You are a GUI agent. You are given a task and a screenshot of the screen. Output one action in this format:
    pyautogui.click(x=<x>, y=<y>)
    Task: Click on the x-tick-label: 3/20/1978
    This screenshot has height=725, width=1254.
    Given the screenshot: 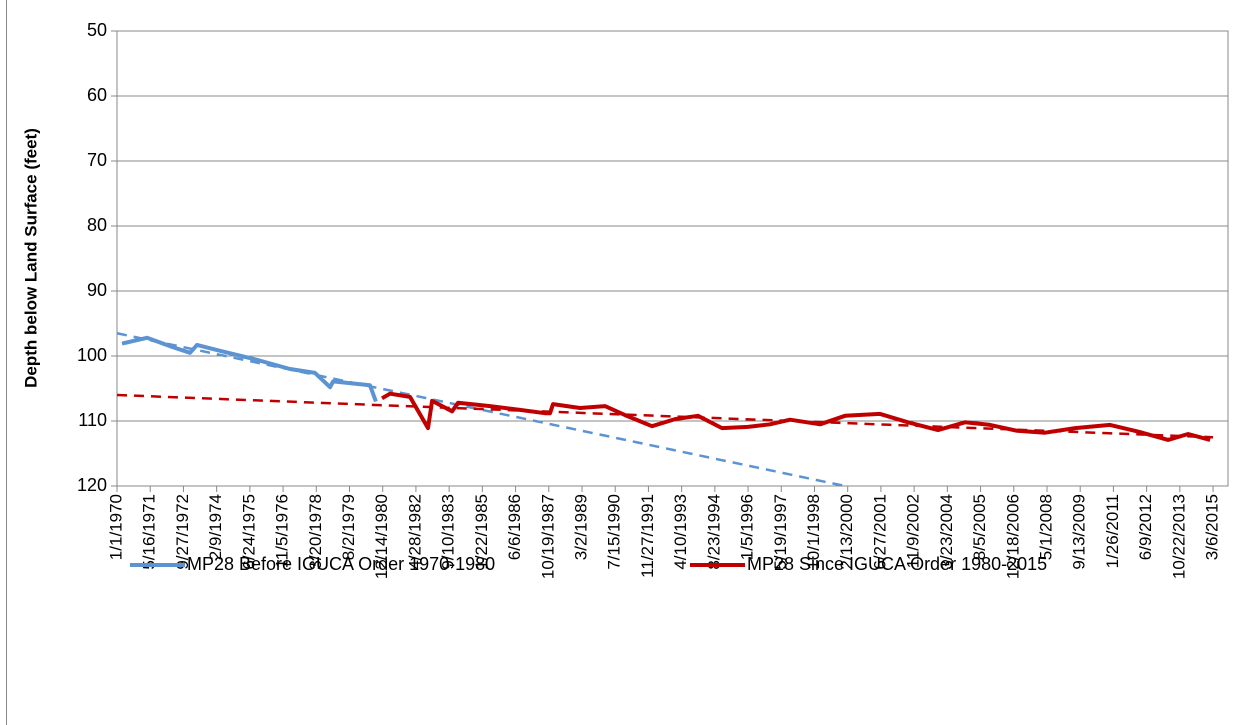 What is the action you would take?
    pyautogui.click(x=315, y=532)
    